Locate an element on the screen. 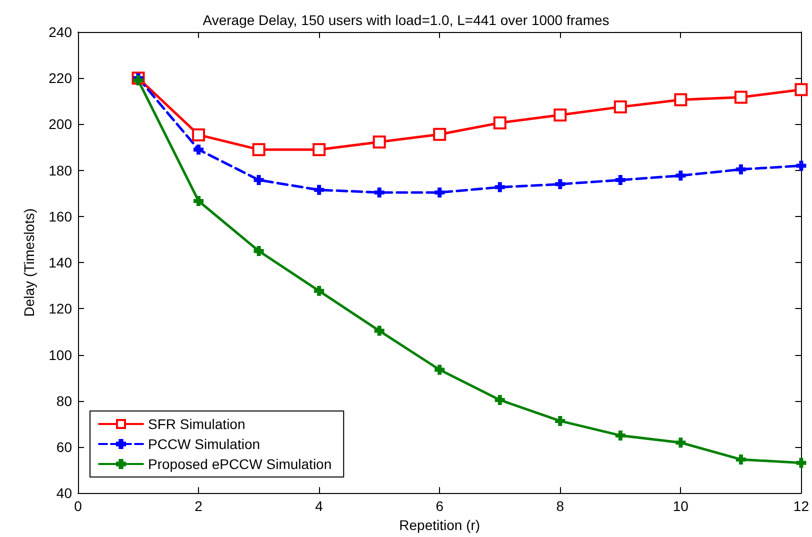 The image size is (812, 537). y-tick-label: 220 is located at coordinates (60, 78).